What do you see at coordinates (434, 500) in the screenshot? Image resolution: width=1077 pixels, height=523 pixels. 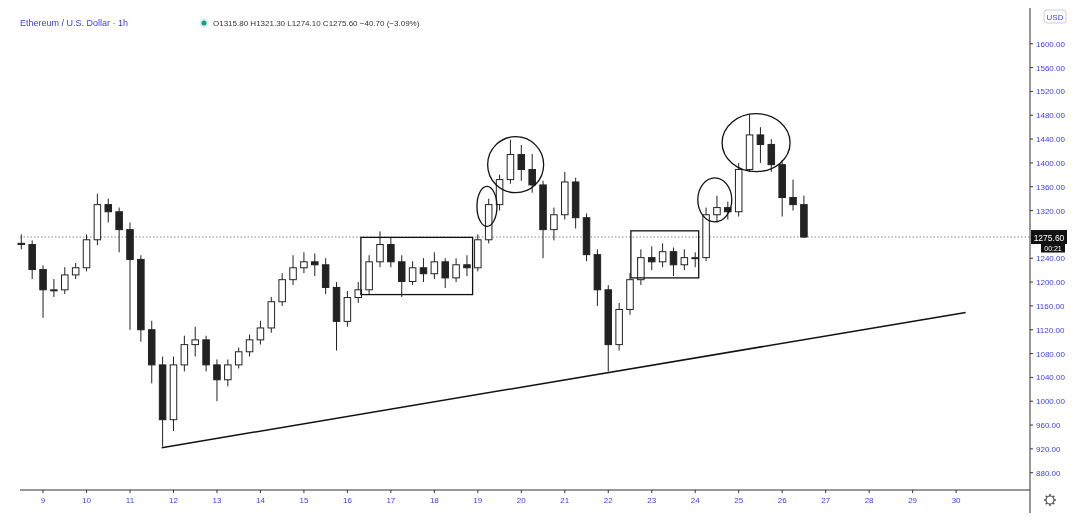 I see `x-tick-label: 18` at bounding box center [434, 500].